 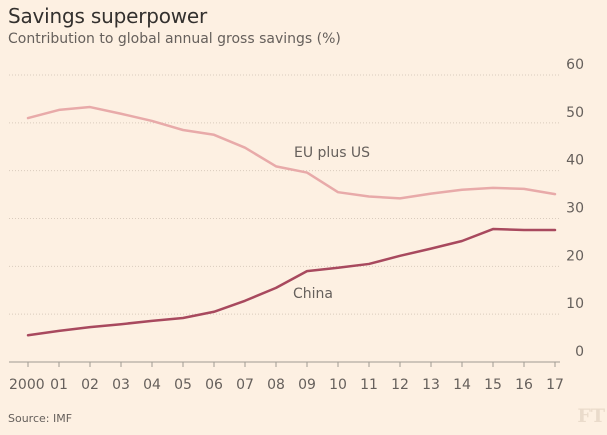 What do you see at coordinates (40, 418) in the screenshot?
I see `source-note: Source: IMF` at bounding box center [40, 418].